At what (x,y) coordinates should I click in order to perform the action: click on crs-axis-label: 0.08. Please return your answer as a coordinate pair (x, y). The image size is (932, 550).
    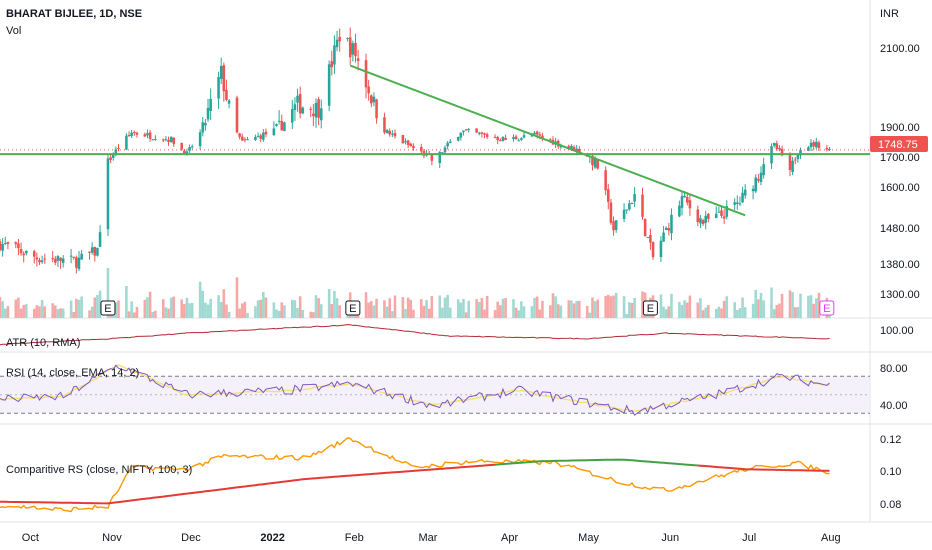
    Looking at the image, I should click on (890, 505).